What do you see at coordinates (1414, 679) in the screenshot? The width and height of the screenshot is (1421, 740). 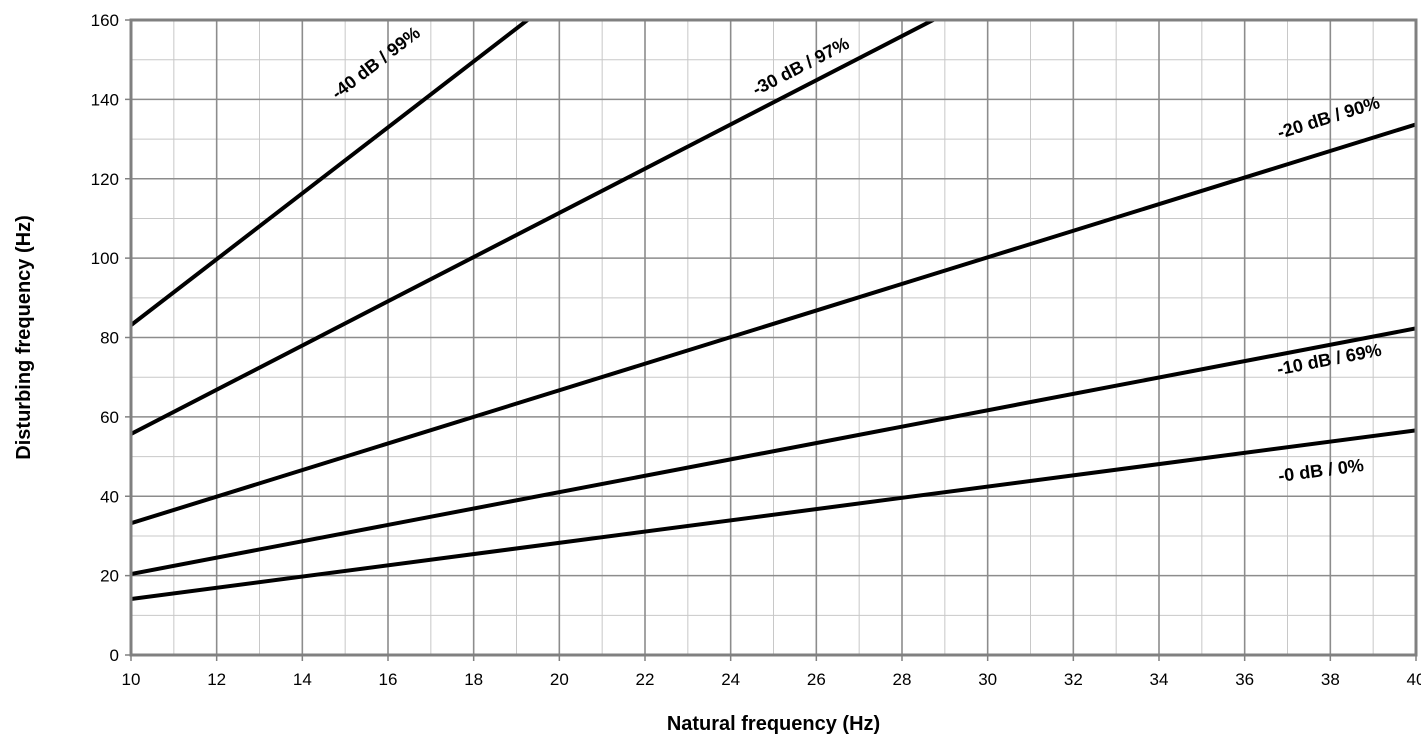 I see `x-tick-label: 40` at bounding box center [1414, 679].